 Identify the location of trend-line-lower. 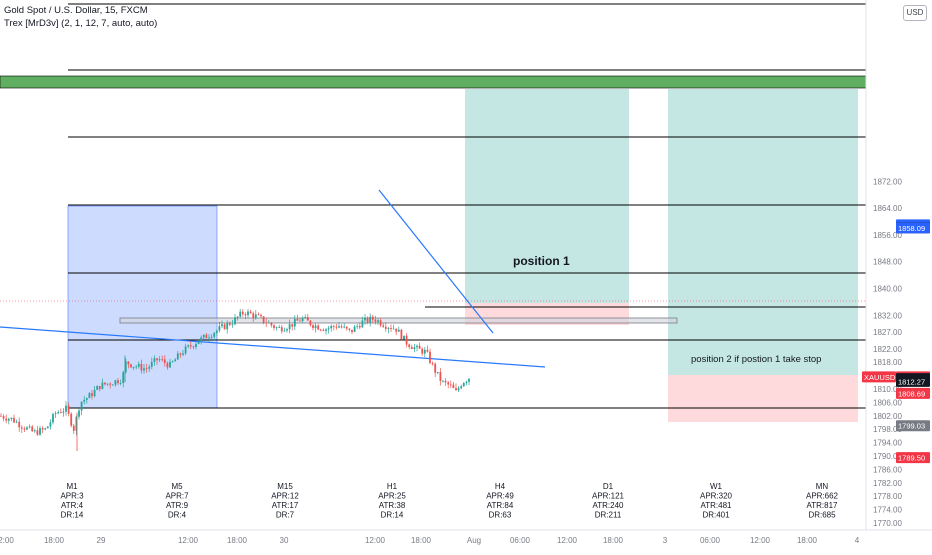
(273, 347).